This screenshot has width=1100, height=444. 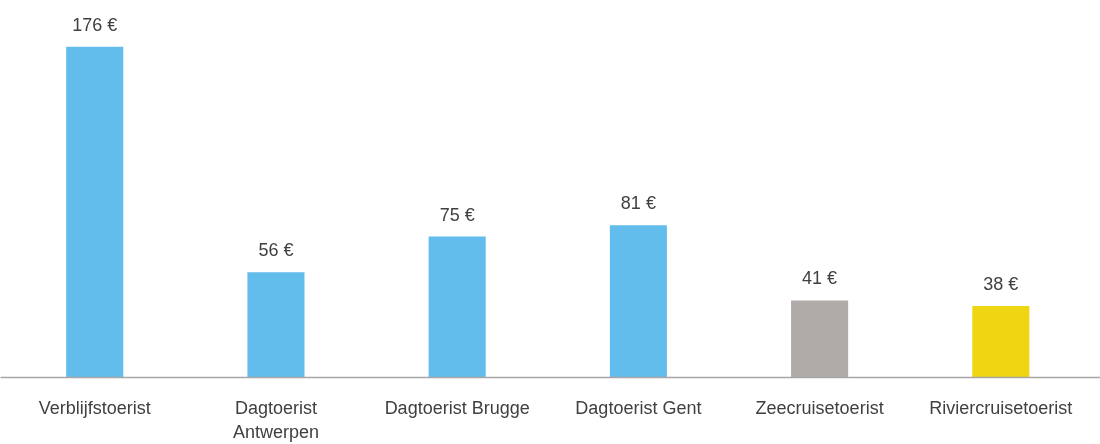 What do you see at coordinates (638, 203) in the screenshot?
I see `data-label: 81 €` at bounding box center [638, 203].